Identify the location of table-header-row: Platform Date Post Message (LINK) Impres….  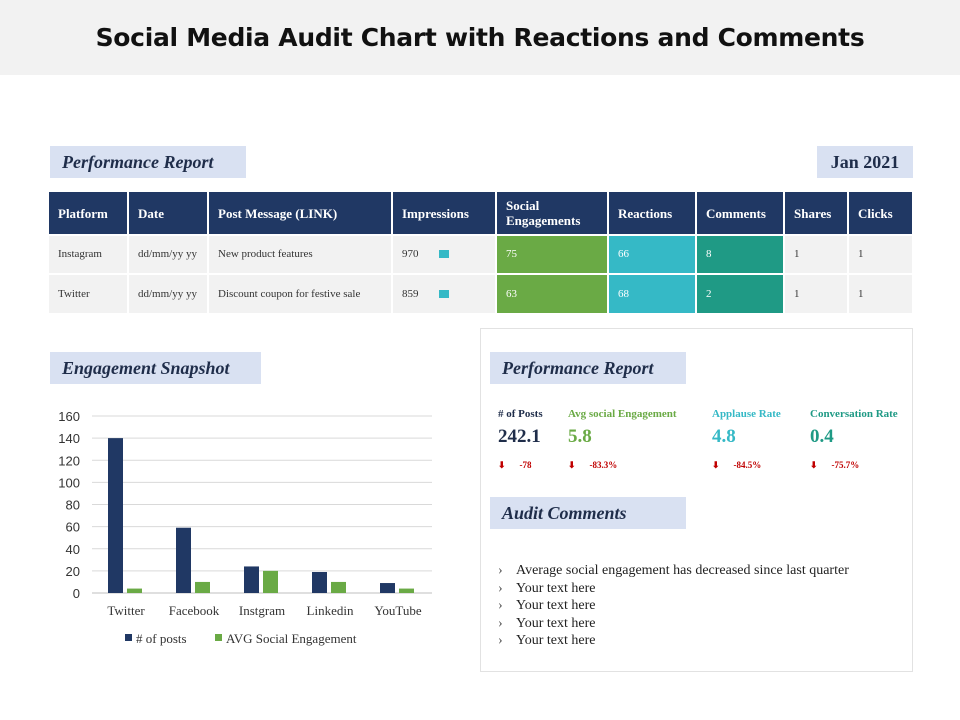
(481, 213).